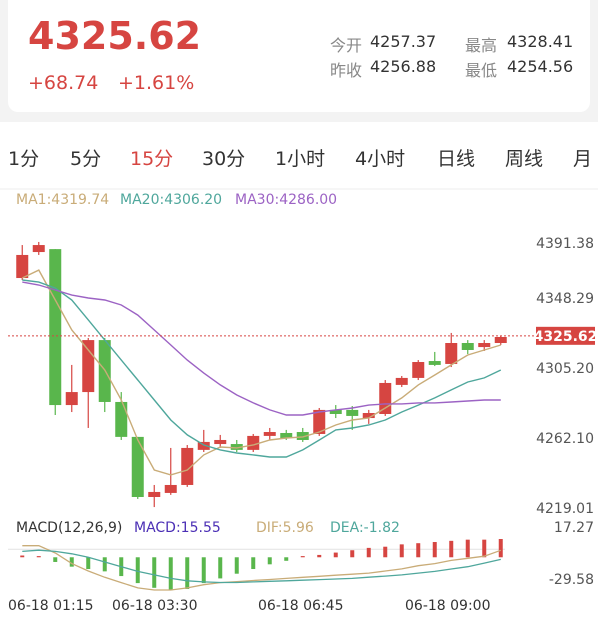 This screenshot has width=598, height=619. I want to click on period-tab: 周线, so click(524, 159).